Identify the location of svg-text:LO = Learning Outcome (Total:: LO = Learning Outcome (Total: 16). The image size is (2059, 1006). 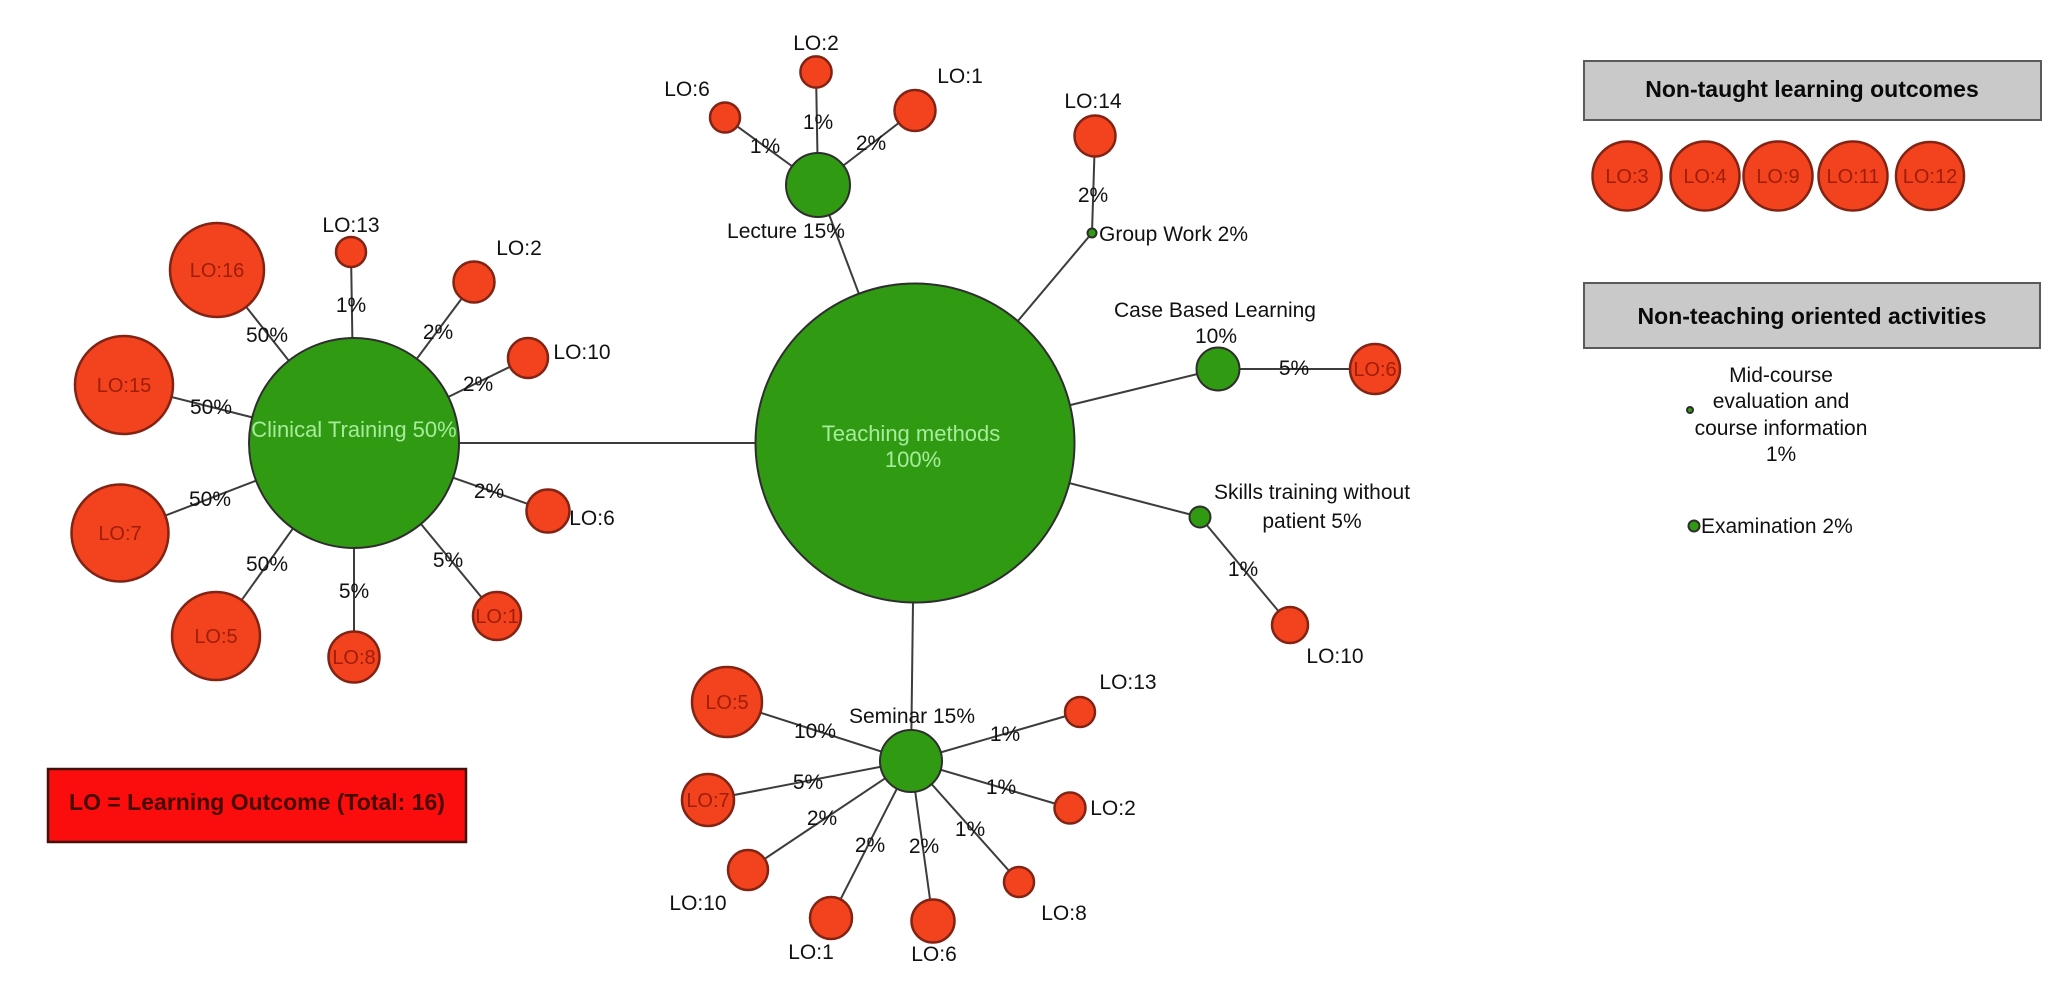
(257, 802).